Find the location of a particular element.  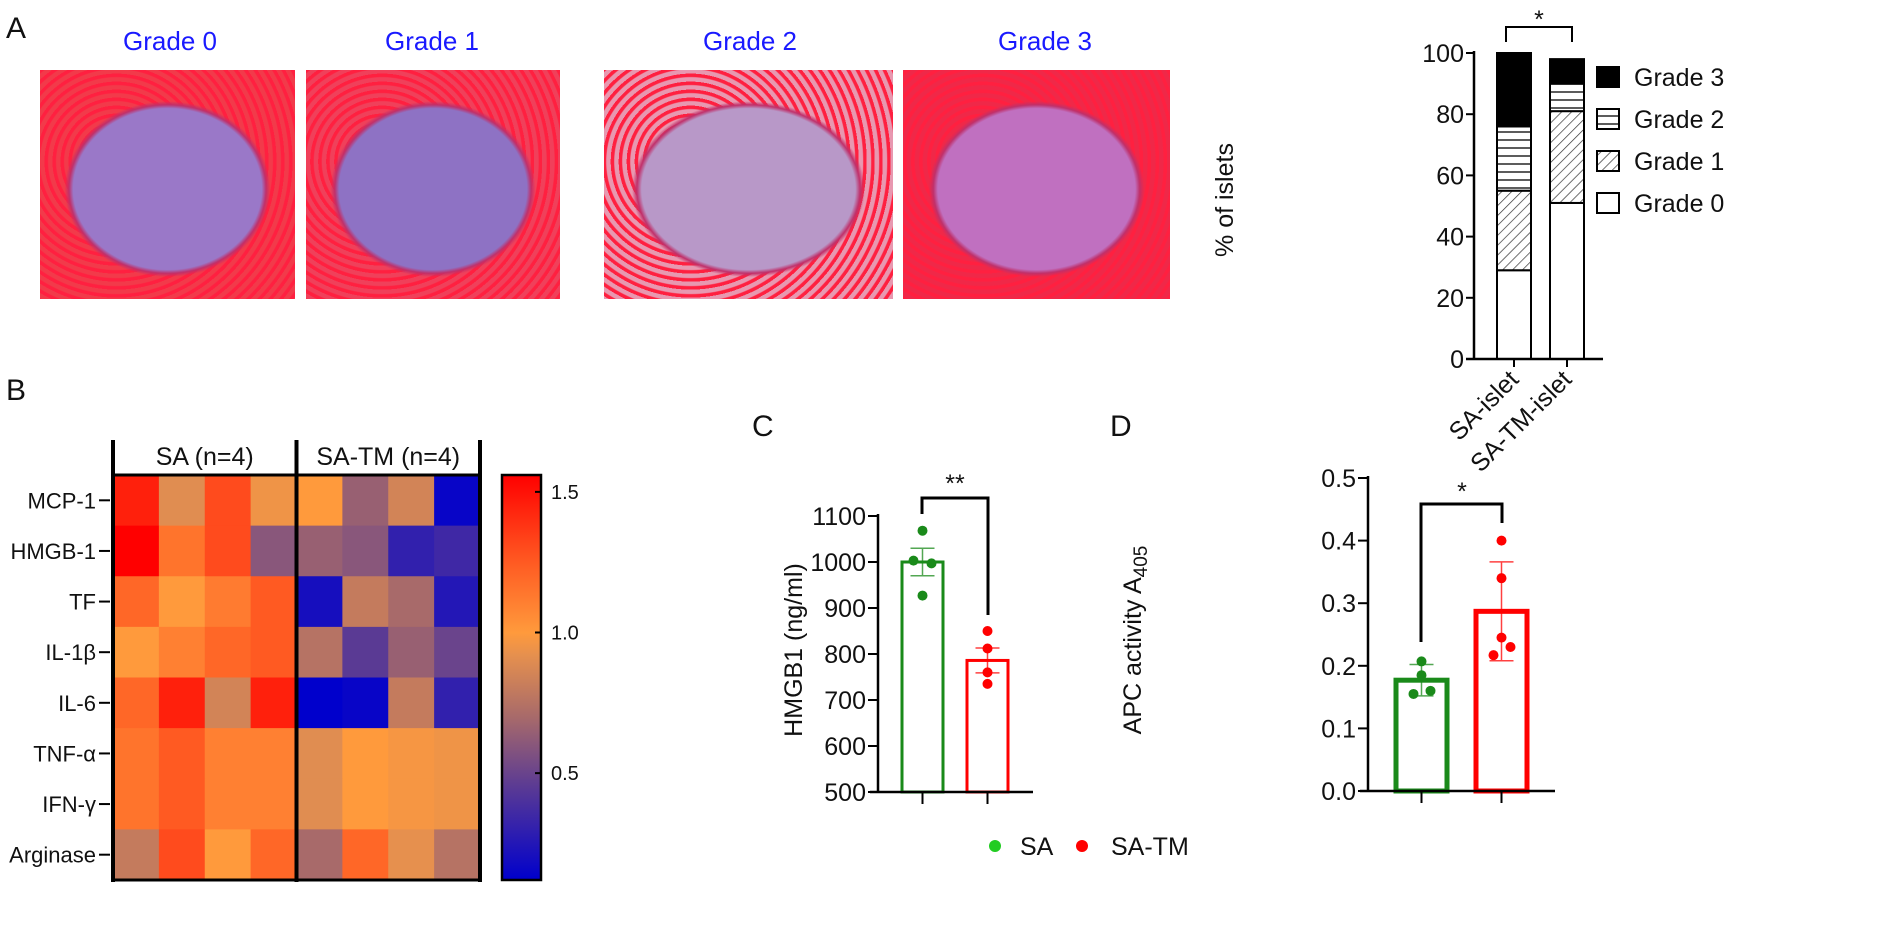

y-tick-label: 80 is located at coordinates (1450, 115).